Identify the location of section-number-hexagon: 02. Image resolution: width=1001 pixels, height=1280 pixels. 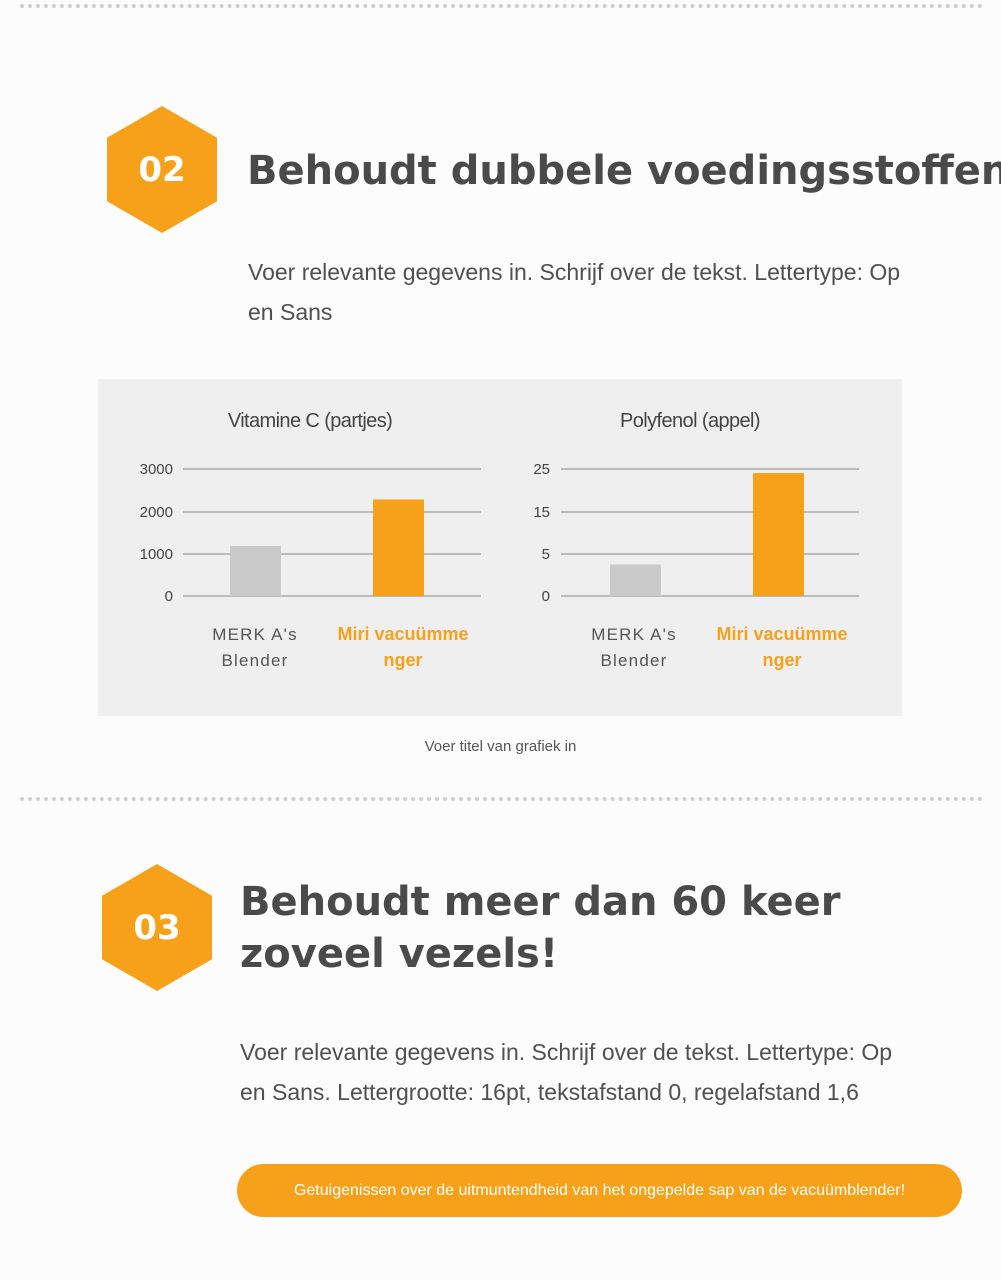
(162, 169).